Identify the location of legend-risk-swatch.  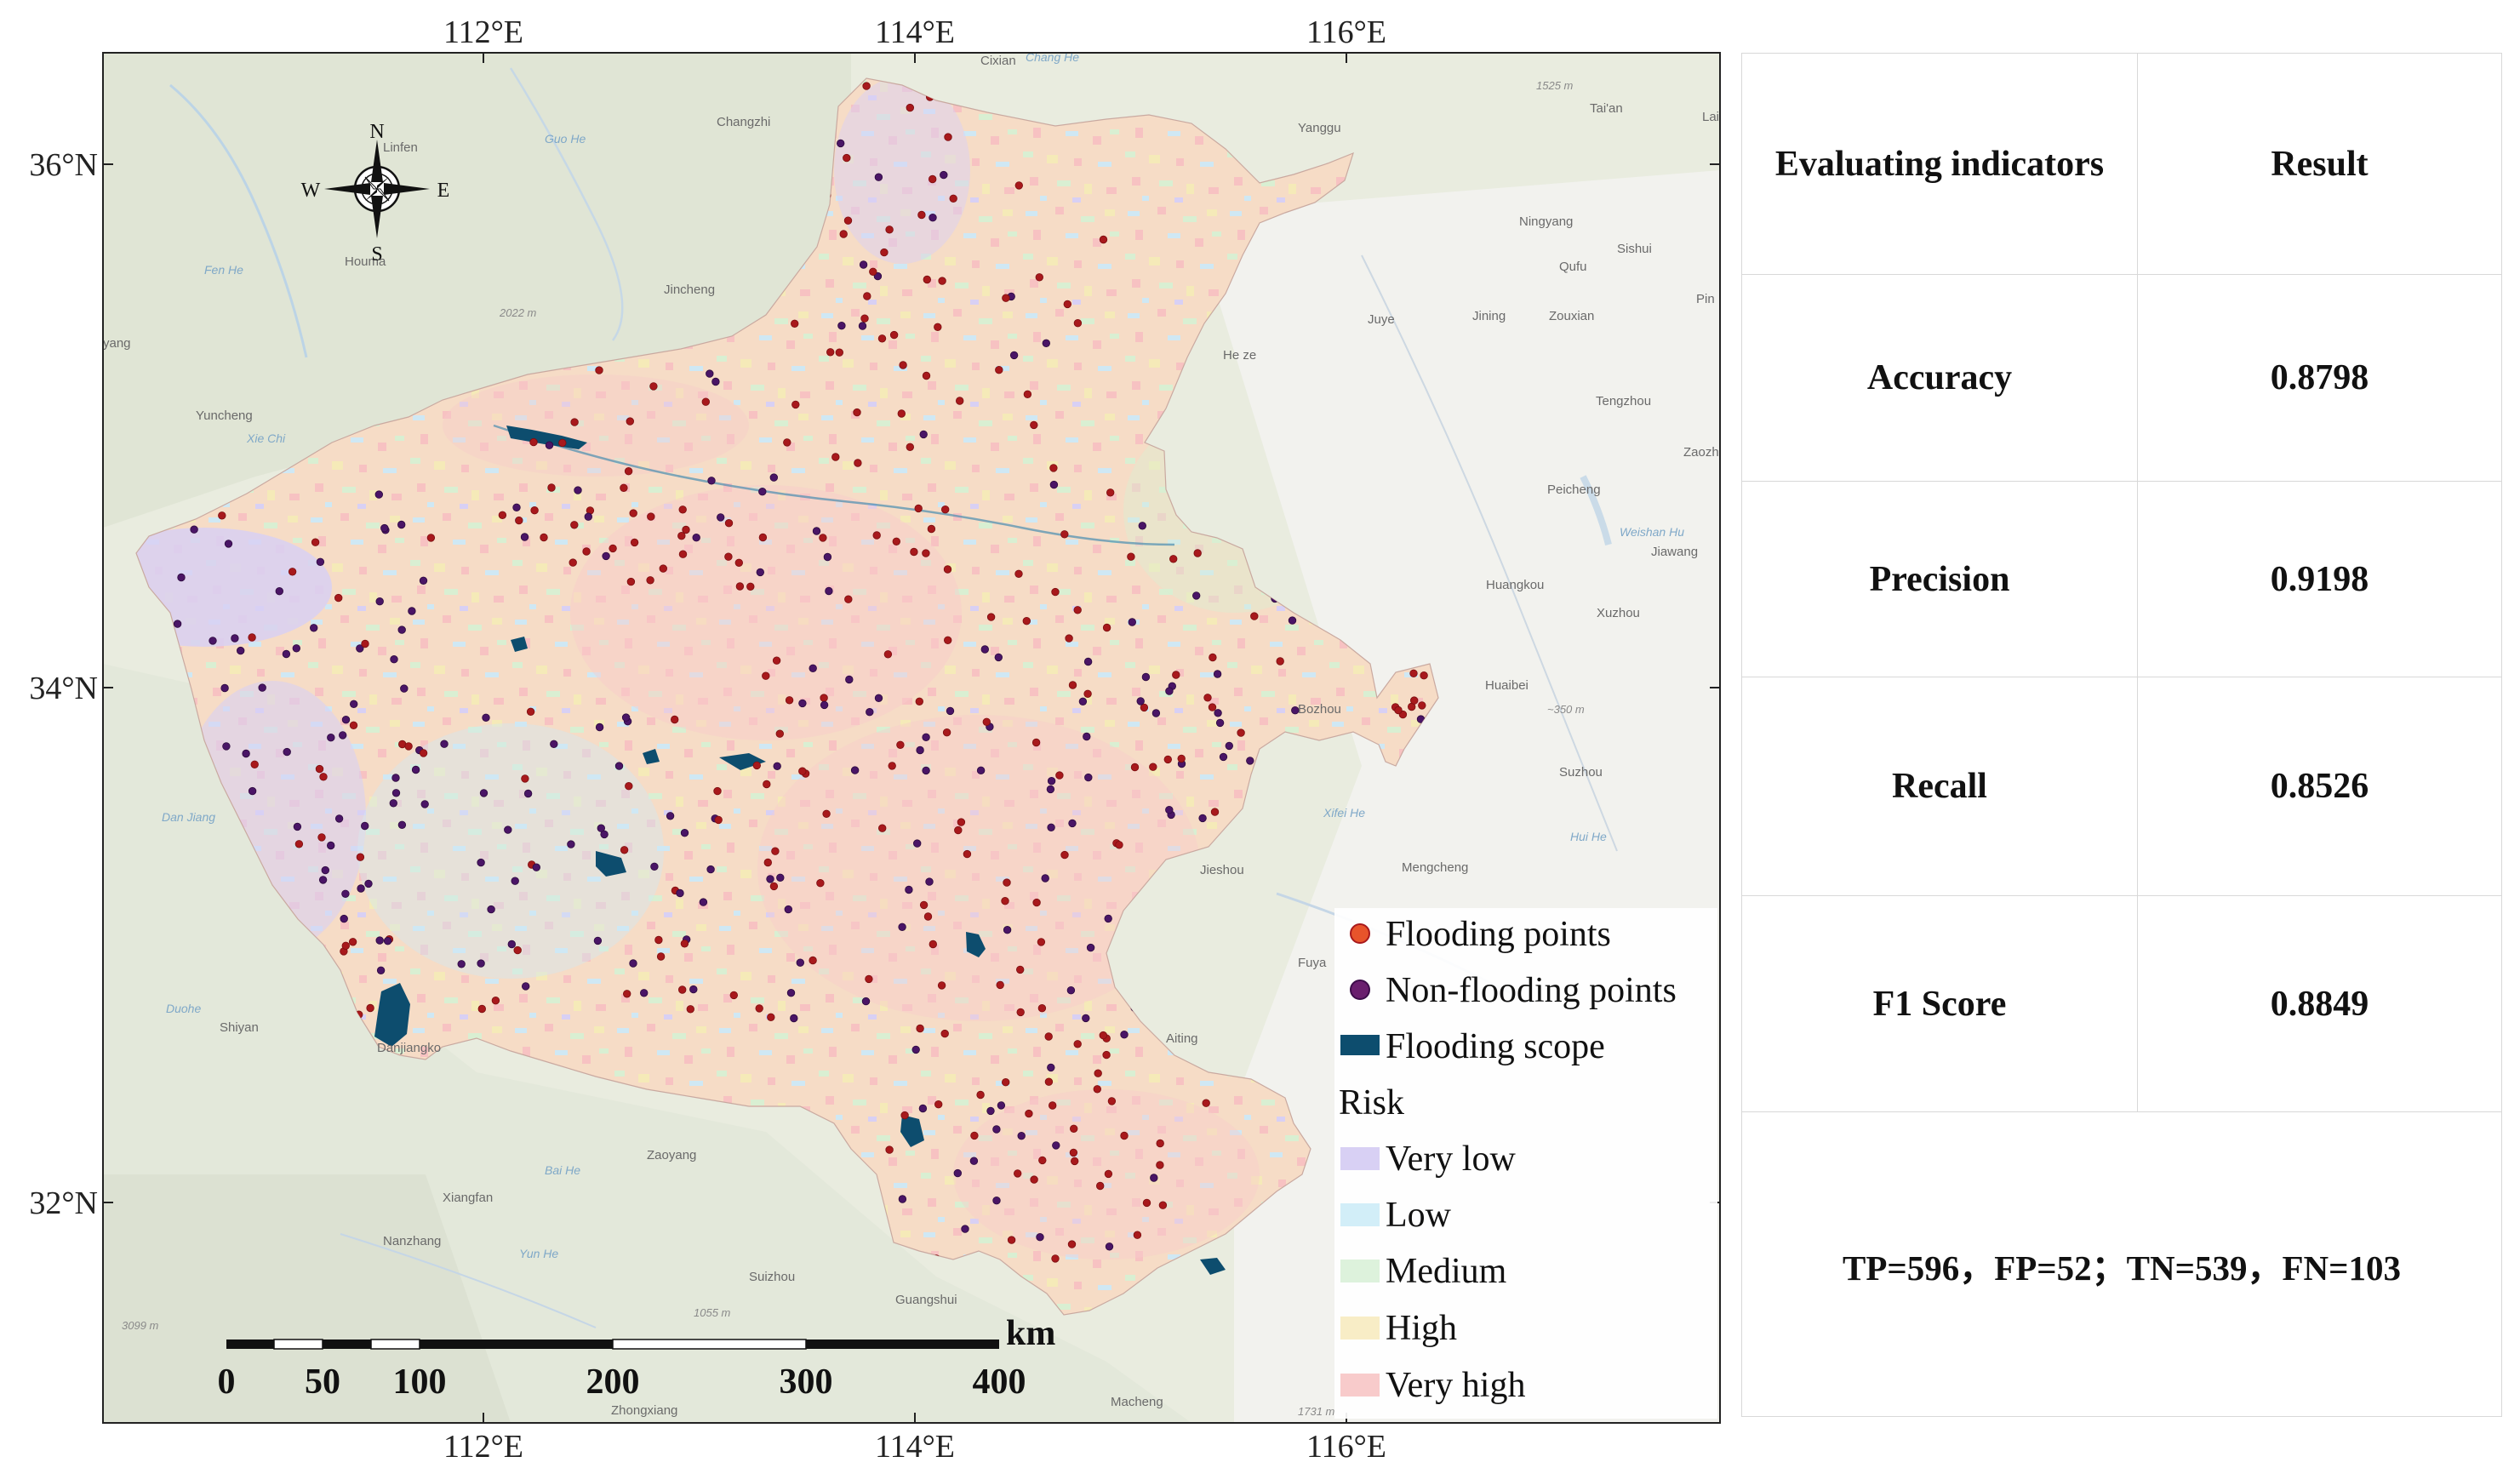
(1360, 1328).